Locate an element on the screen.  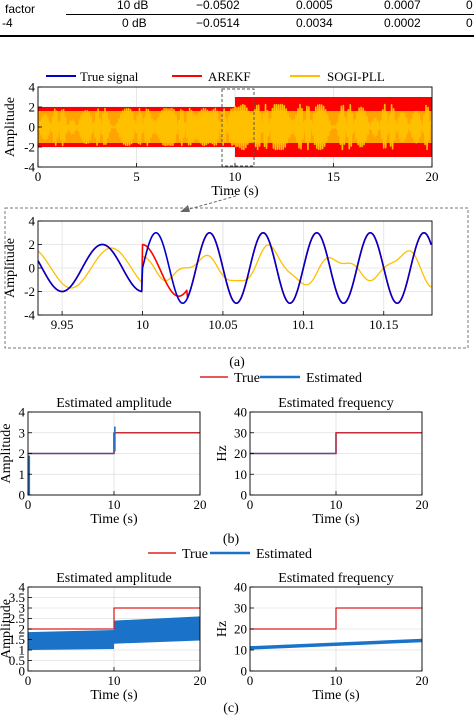
y-tick-label: 30 is located at coordinates (240, 608).